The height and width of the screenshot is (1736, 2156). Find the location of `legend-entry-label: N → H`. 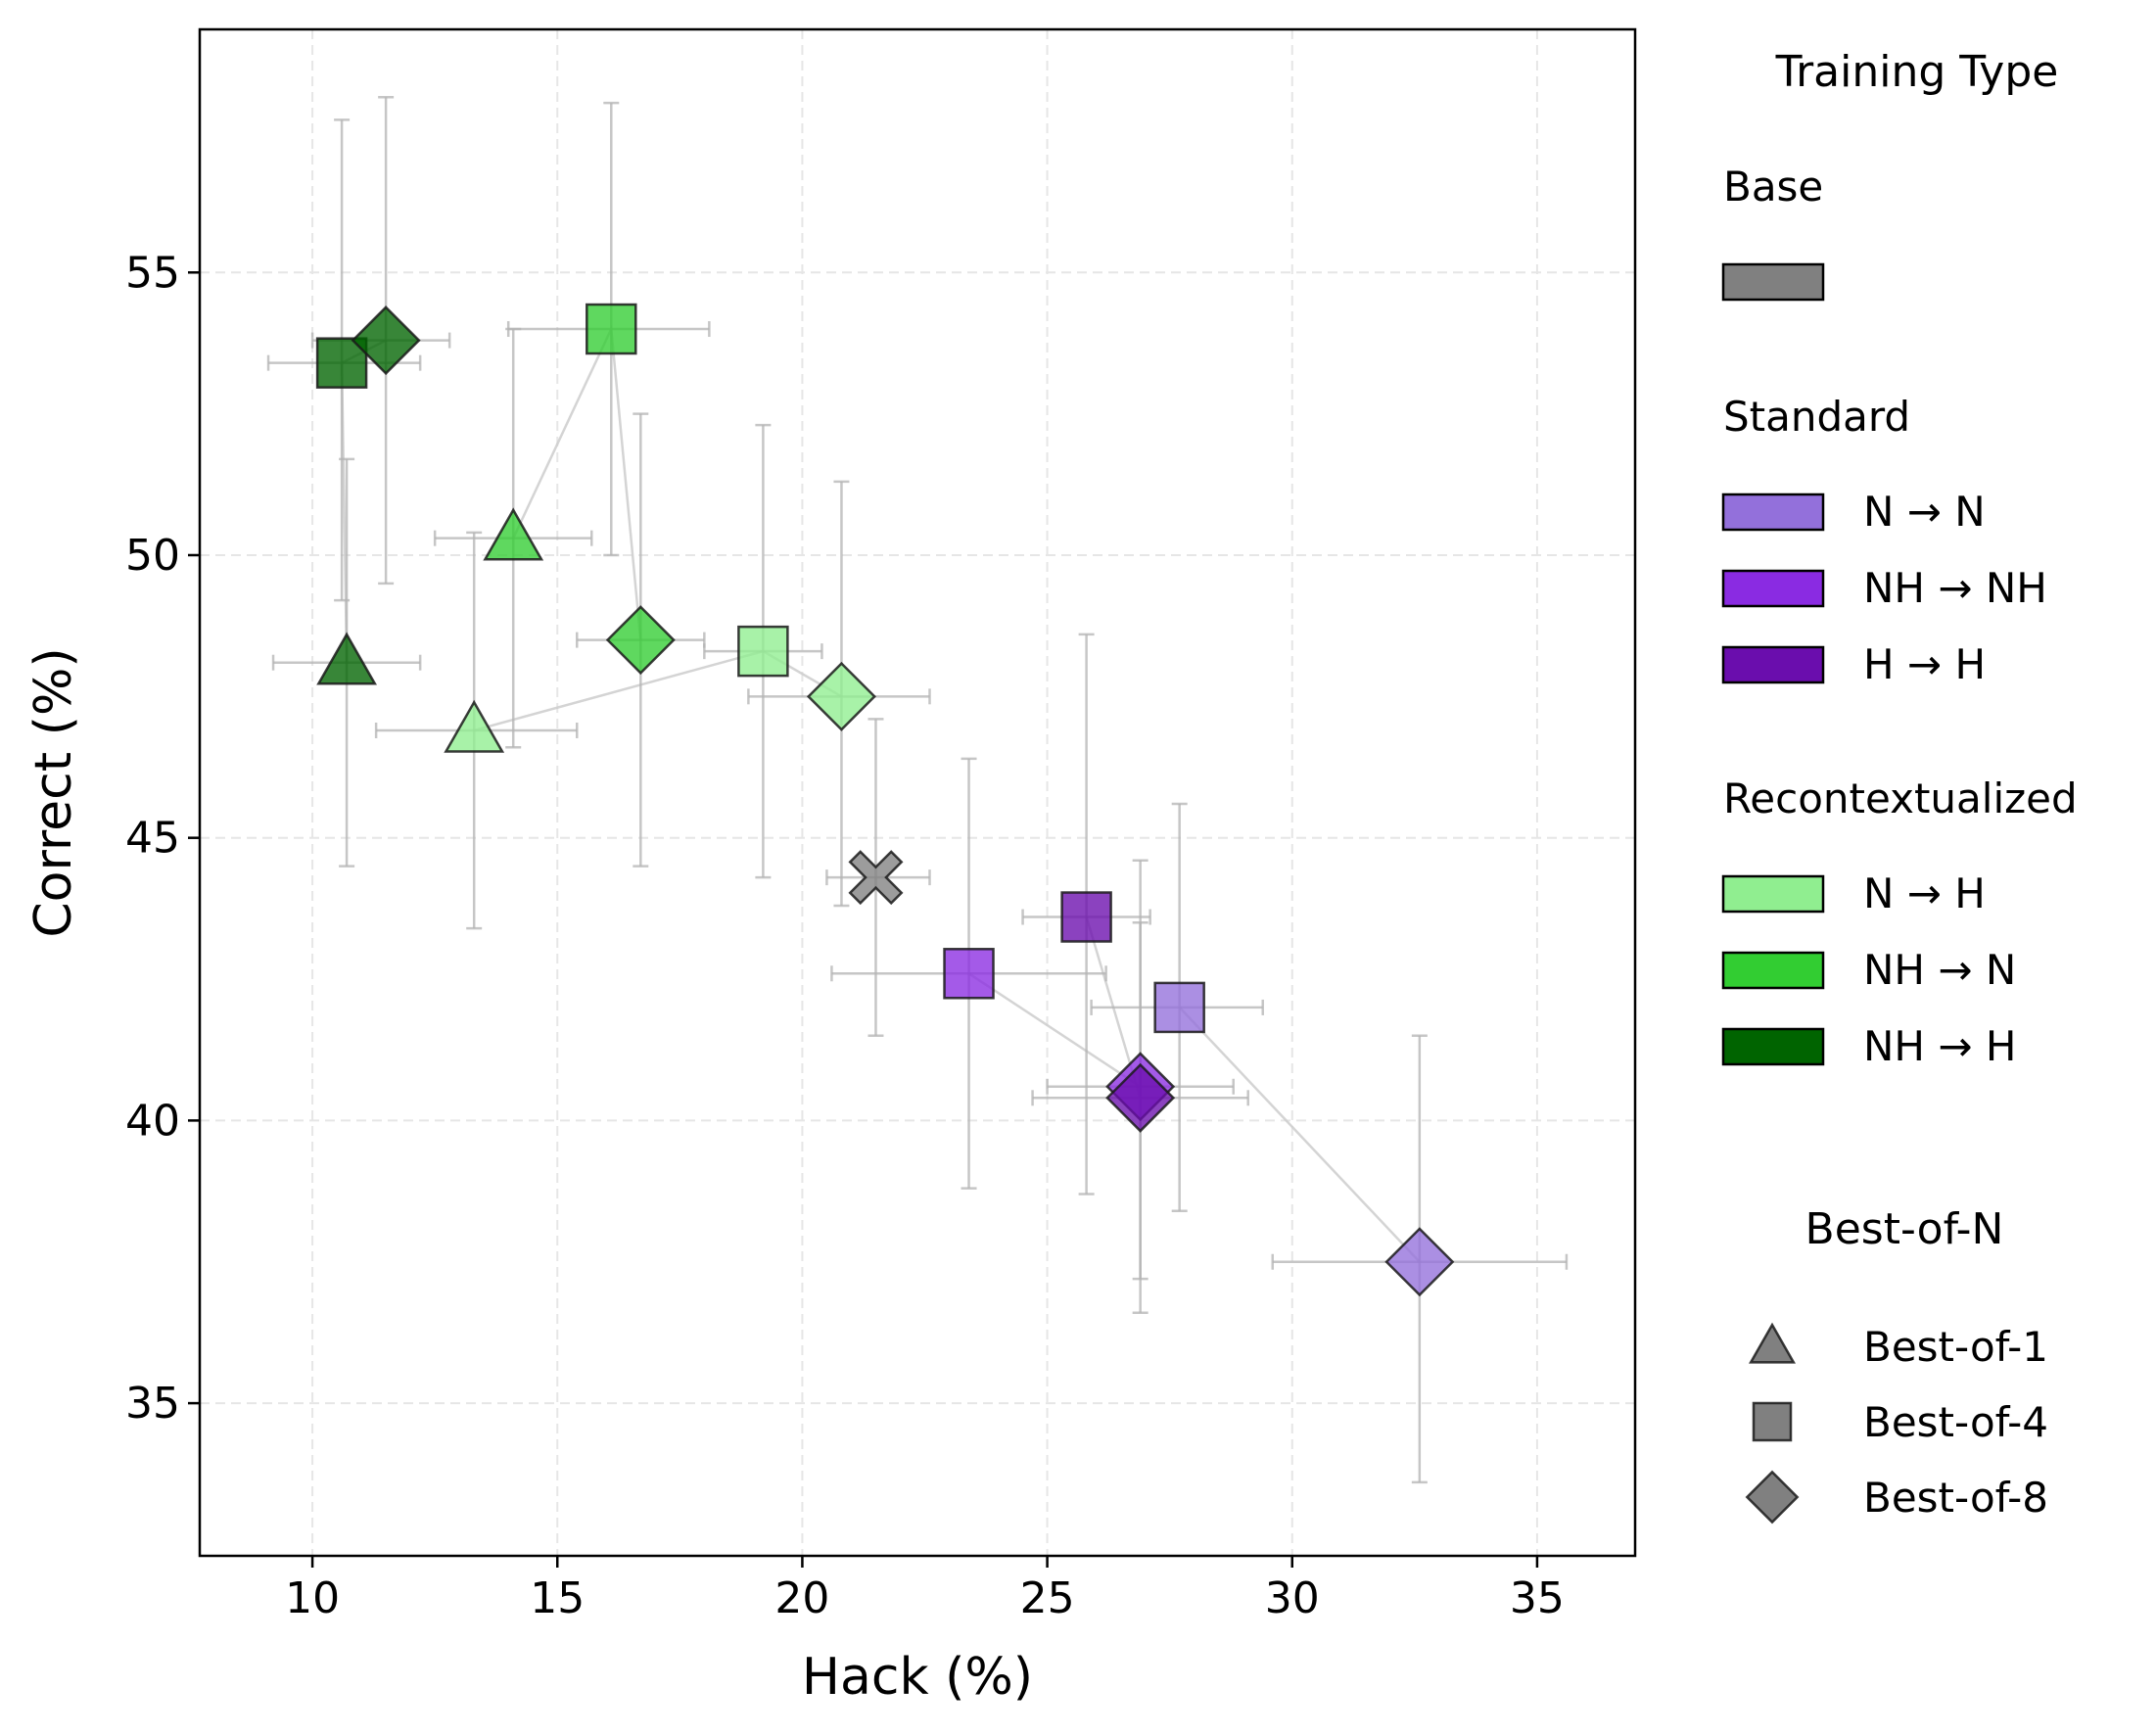

legend-entry-label: N → H is located at coordinates (1925, 893).